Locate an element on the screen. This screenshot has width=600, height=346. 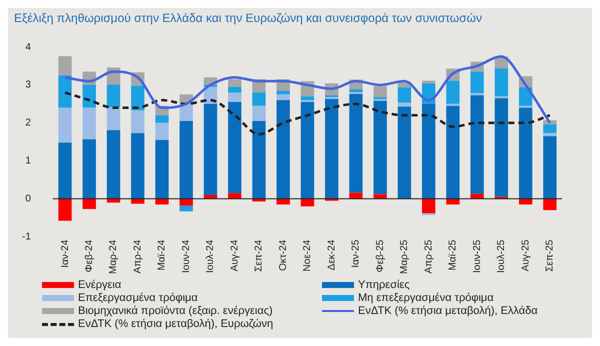
chart-title: Εξέλιξη πληθωρισμού στην Ελλάδα και την Ευρωζώνη και συνεισφορά των συνιστωσών is located at coordinates (248, 18).